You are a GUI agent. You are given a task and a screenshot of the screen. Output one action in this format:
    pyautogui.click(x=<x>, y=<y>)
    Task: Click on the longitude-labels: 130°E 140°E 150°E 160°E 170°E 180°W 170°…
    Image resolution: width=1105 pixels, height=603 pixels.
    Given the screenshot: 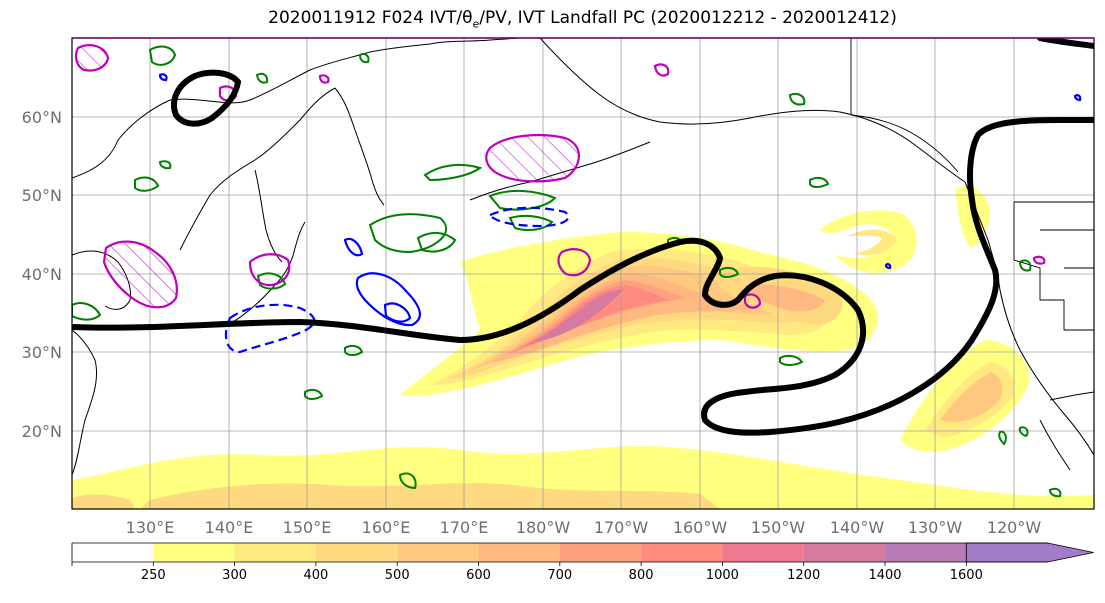 What is the action you would take?
    pyautogui.click(x=584, y=527)
    